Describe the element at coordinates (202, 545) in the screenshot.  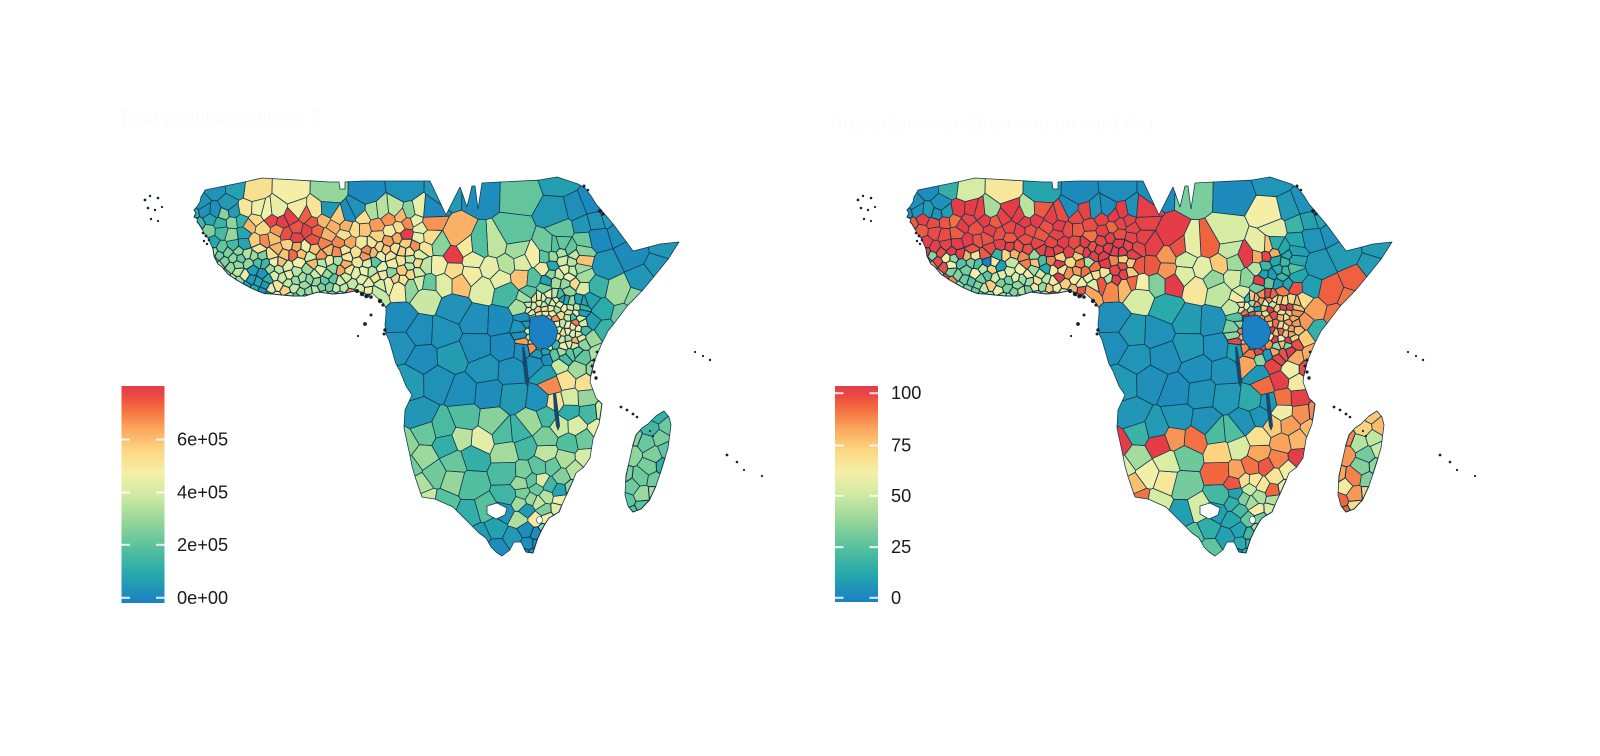
I see `svg-text: 2e+05` at that location.